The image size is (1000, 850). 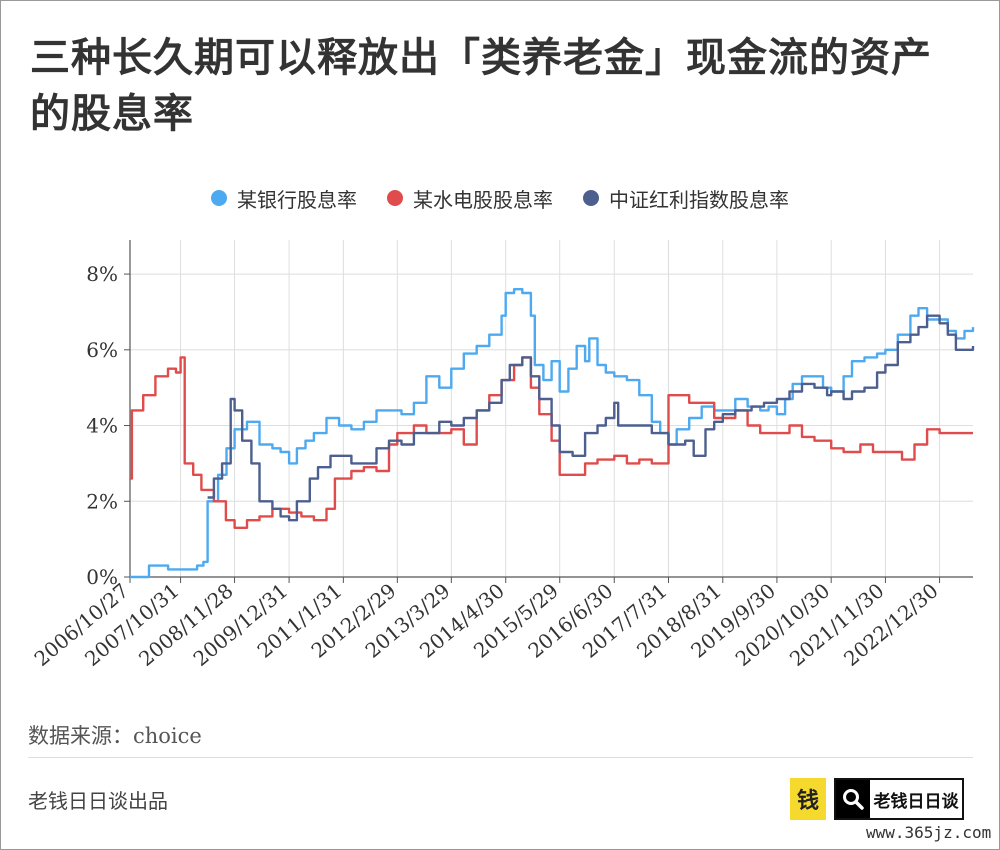 What do you see at coordinates (500, 757) in the screenshot?
I see `footer-divider` at bounding box center [500, 757].